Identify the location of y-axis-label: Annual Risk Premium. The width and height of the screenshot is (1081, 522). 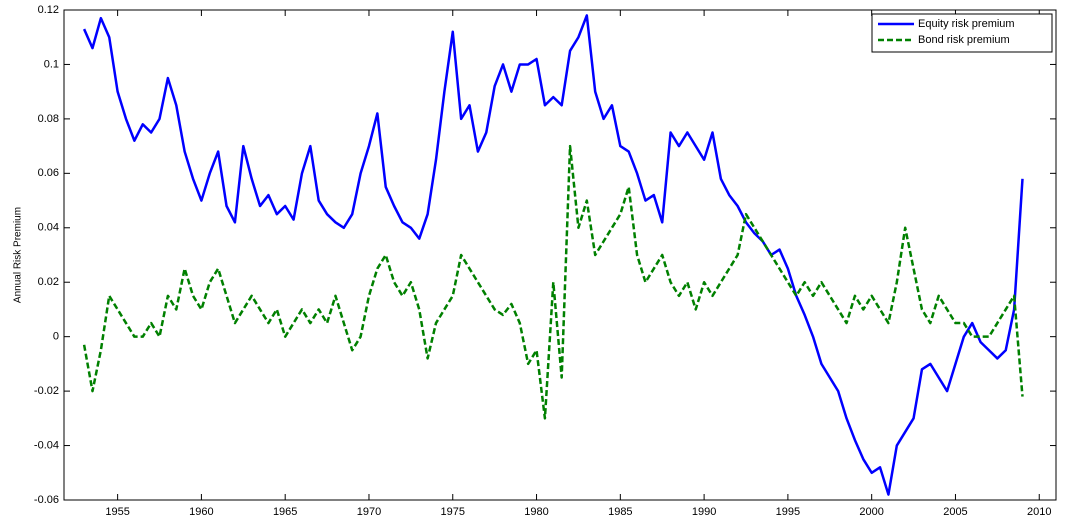
(18, 255).